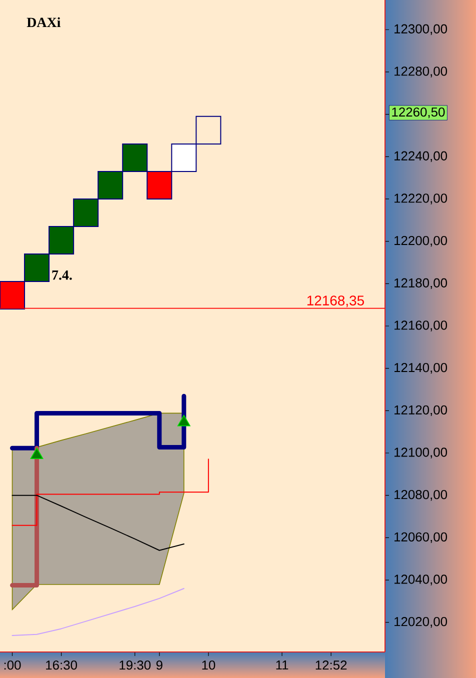  What do you see at coordinates (421, 410) in the screenshot?
I see `y-tick-label: 12120,00` at bounding box center [421, 410].